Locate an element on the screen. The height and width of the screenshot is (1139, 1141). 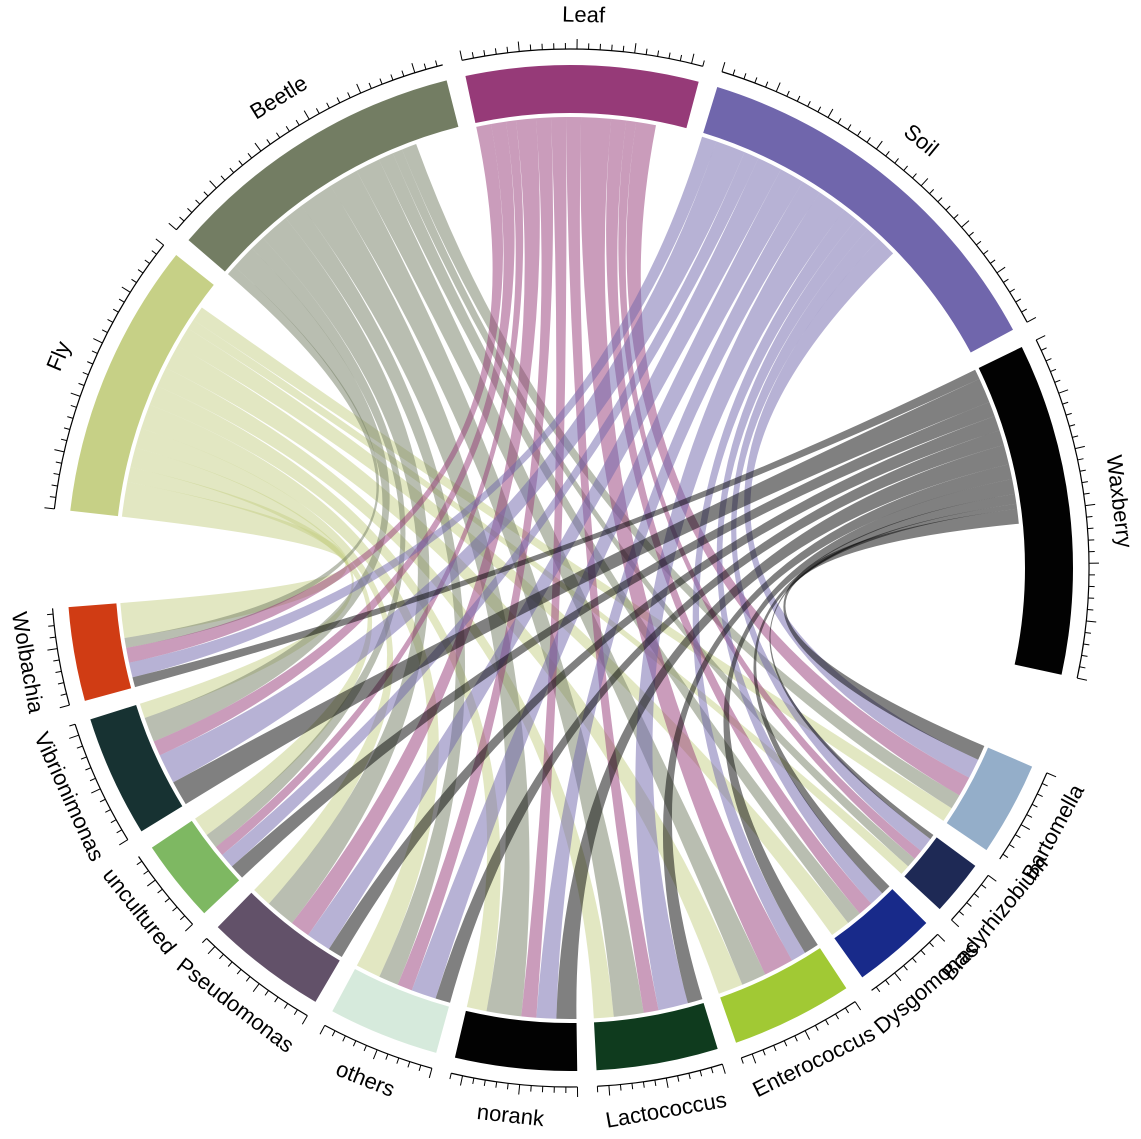
tick-wolbachia is located at coordinates (56, 660).